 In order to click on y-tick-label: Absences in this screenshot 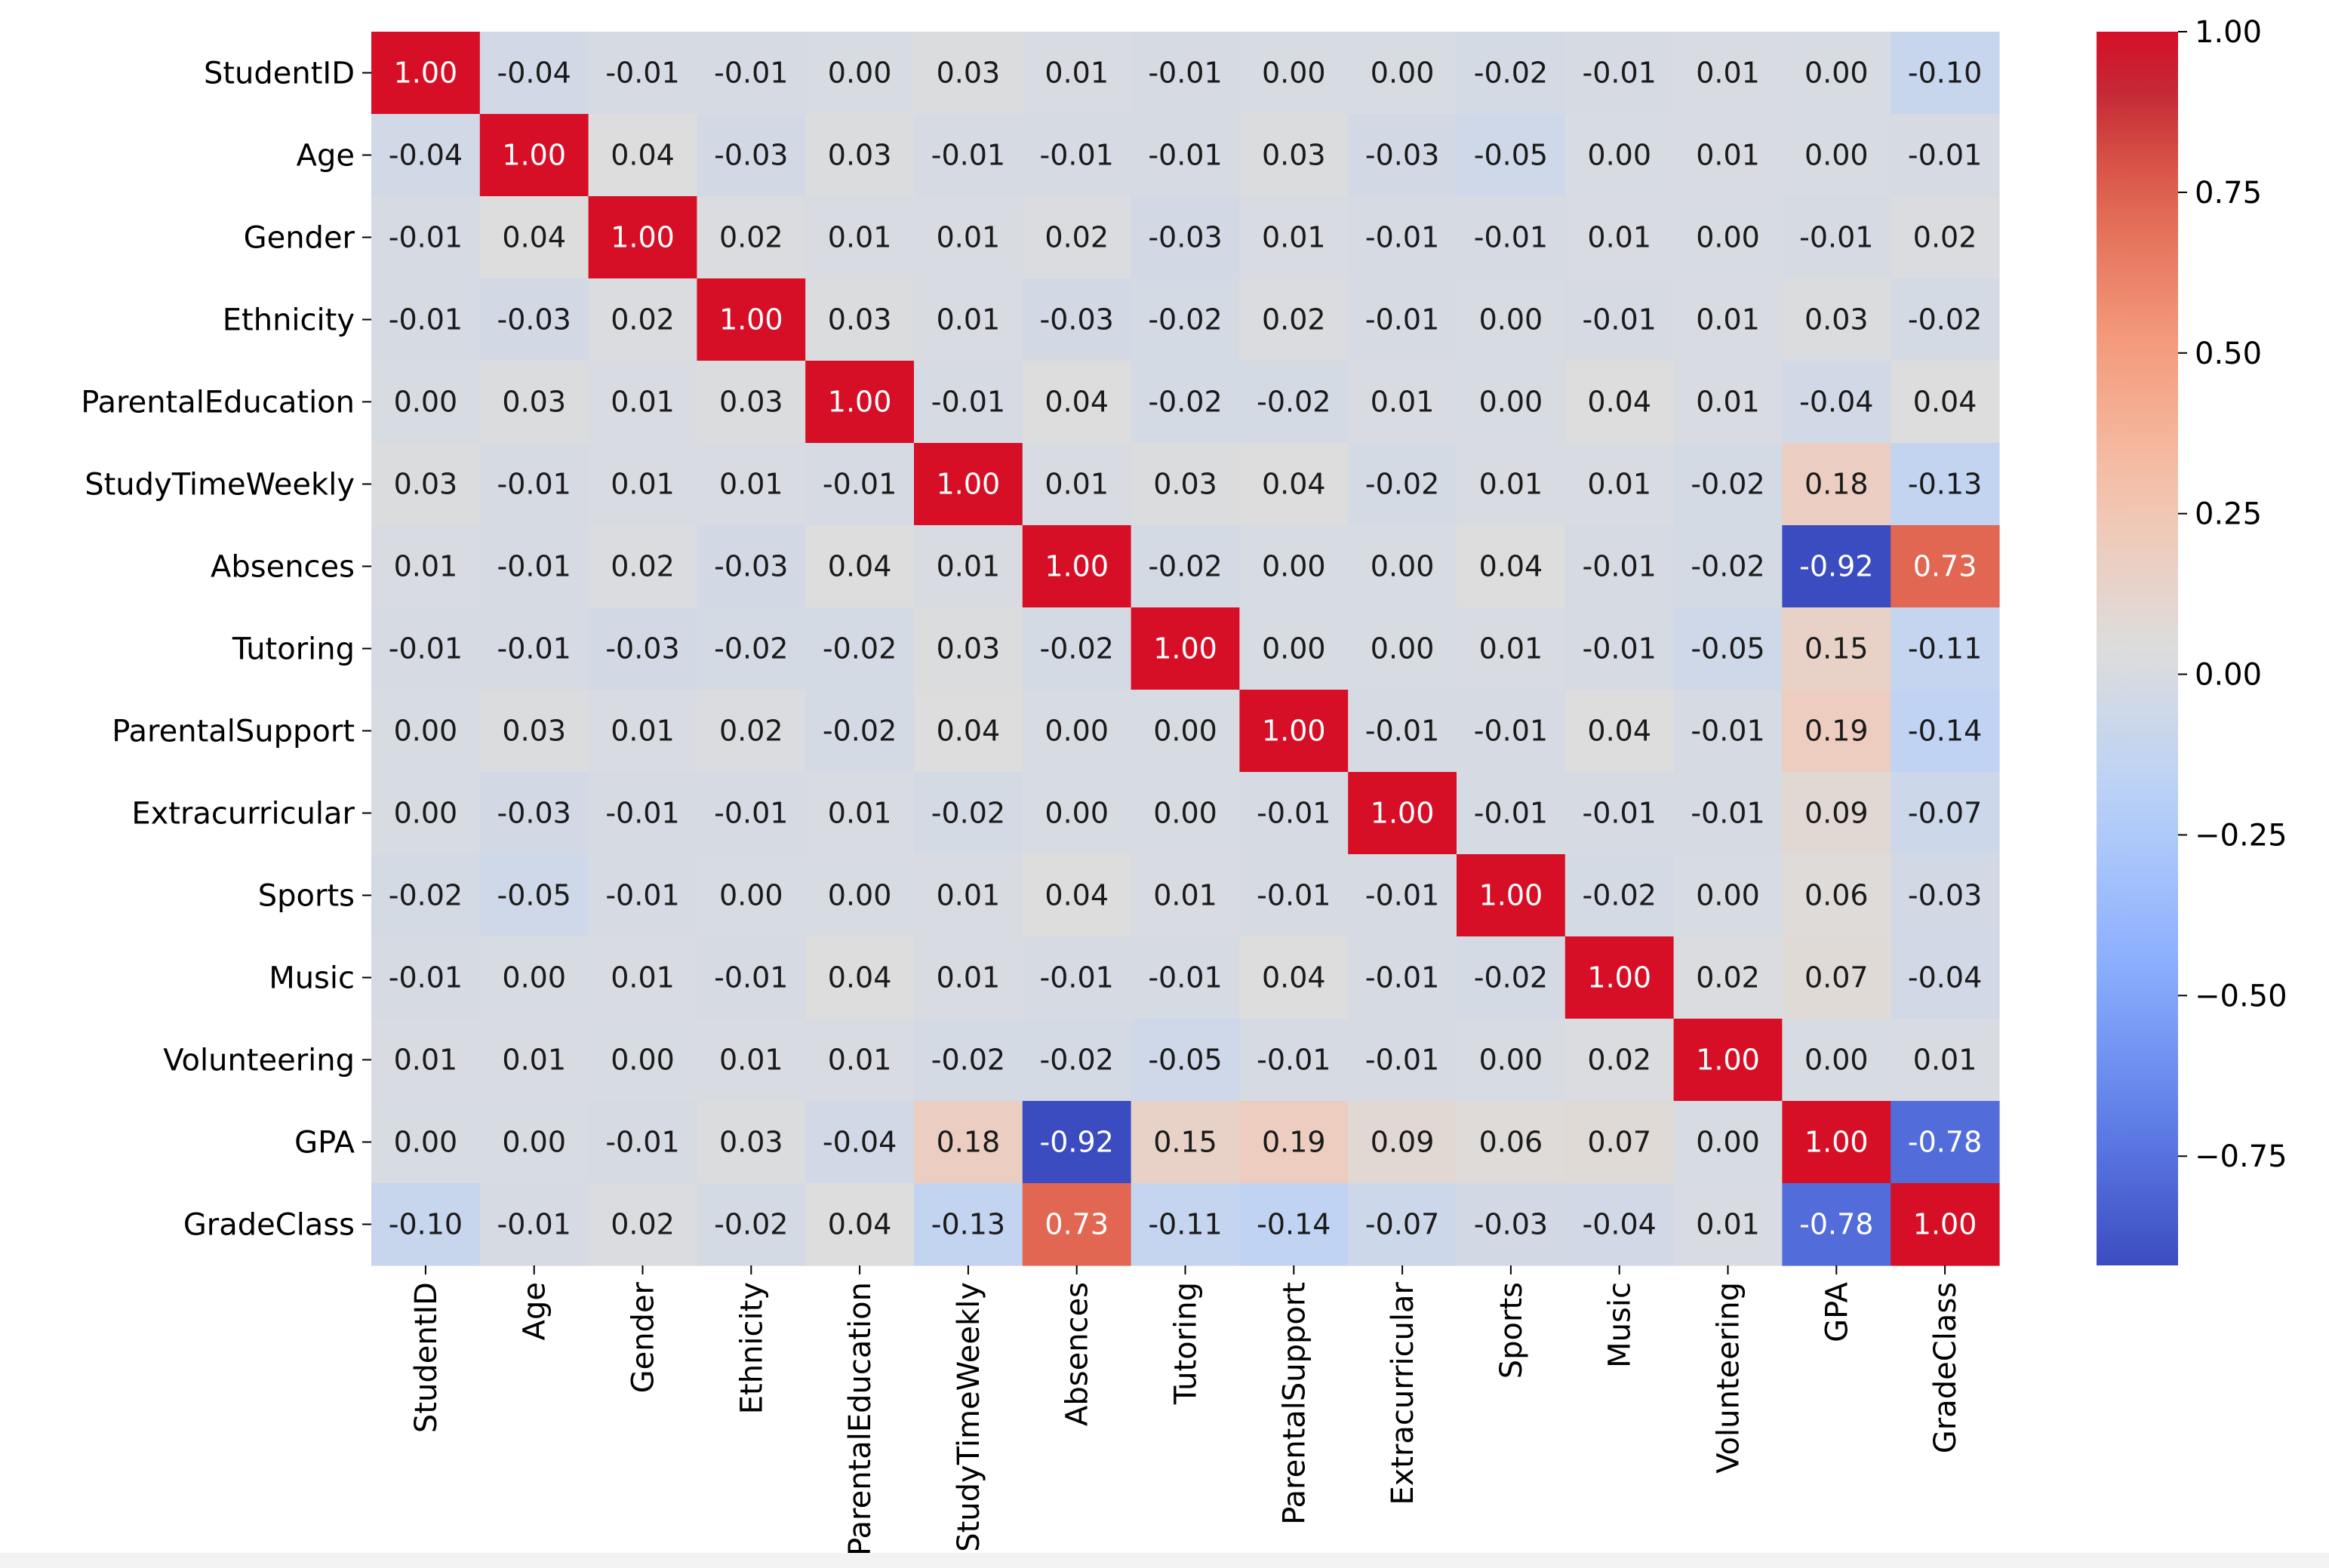, I will do `click(283, 567)`.